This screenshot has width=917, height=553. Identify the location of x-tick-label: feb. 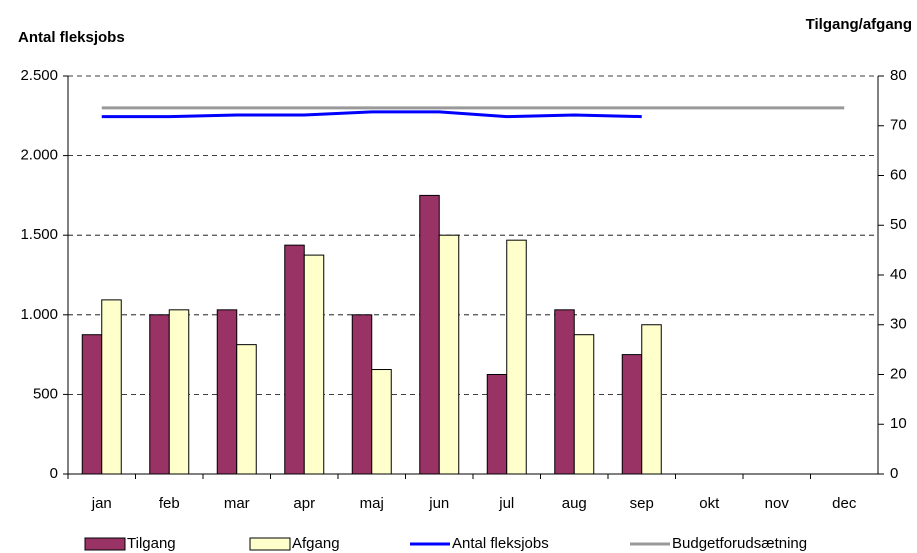
(169, 503).